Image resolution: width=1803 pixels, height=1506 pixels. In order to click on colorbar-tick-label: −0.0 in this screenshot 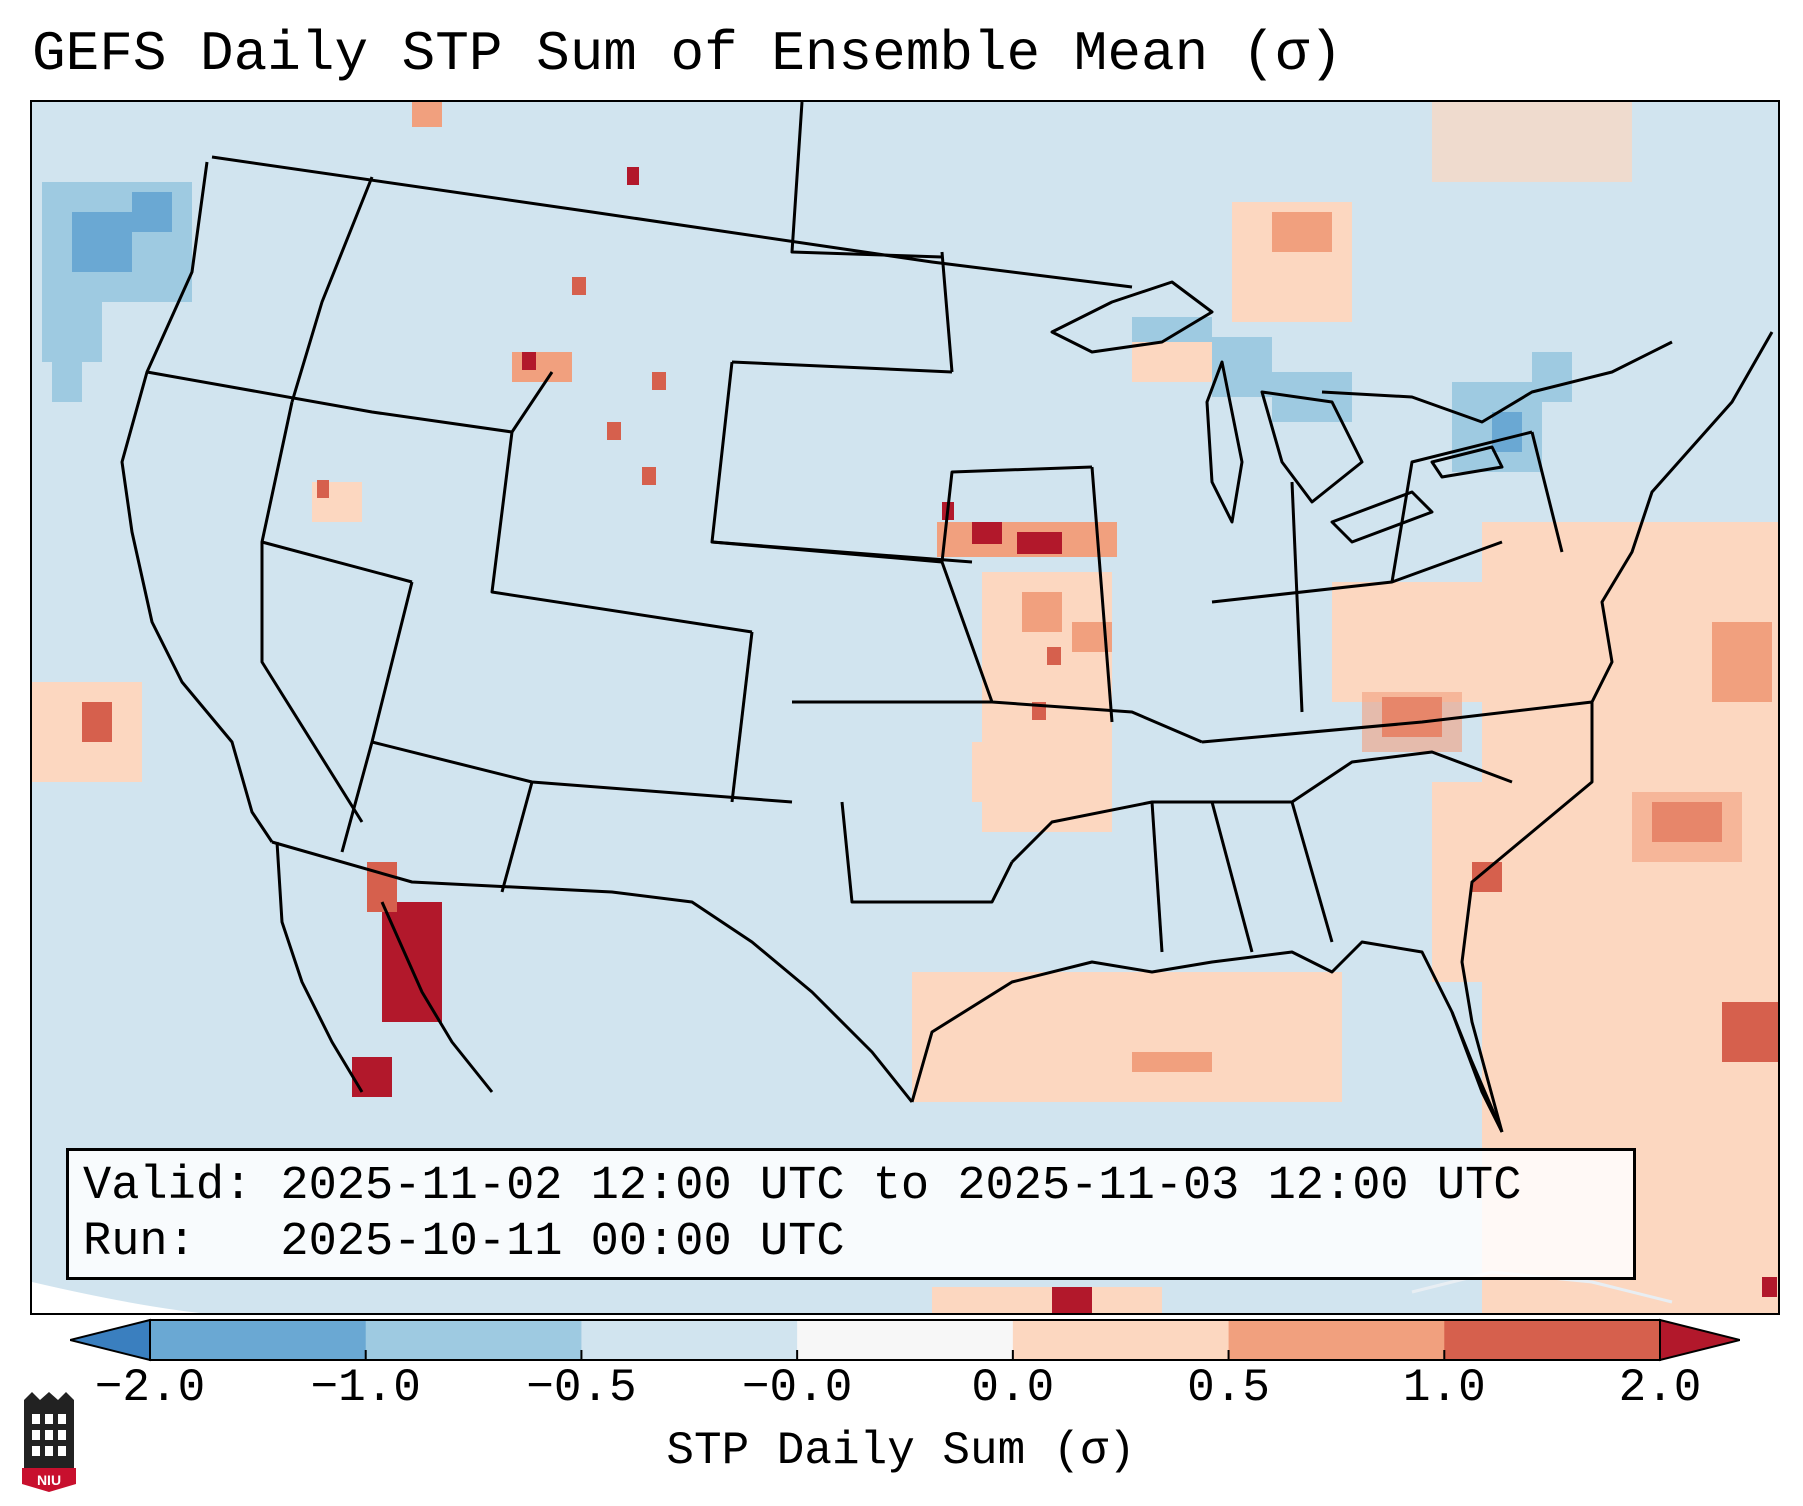, I will do `click(797, 1388)`.